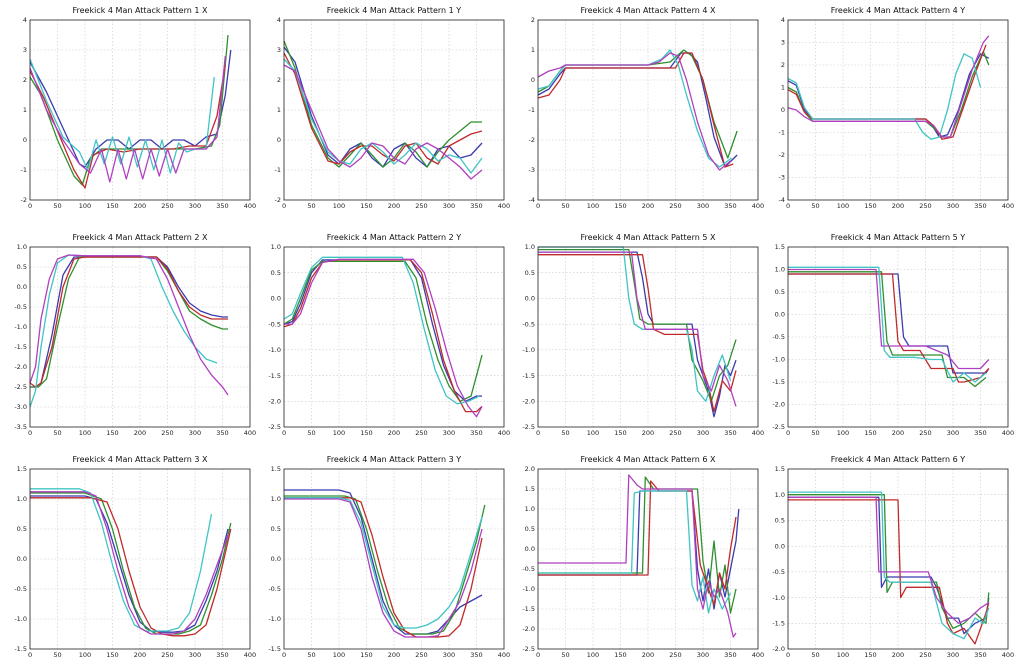  Describe the element at coordinates (140, 237) in the screenshot. I see `chart-title: Freekick 4 Man Attack Pattern 2 X` at that location.